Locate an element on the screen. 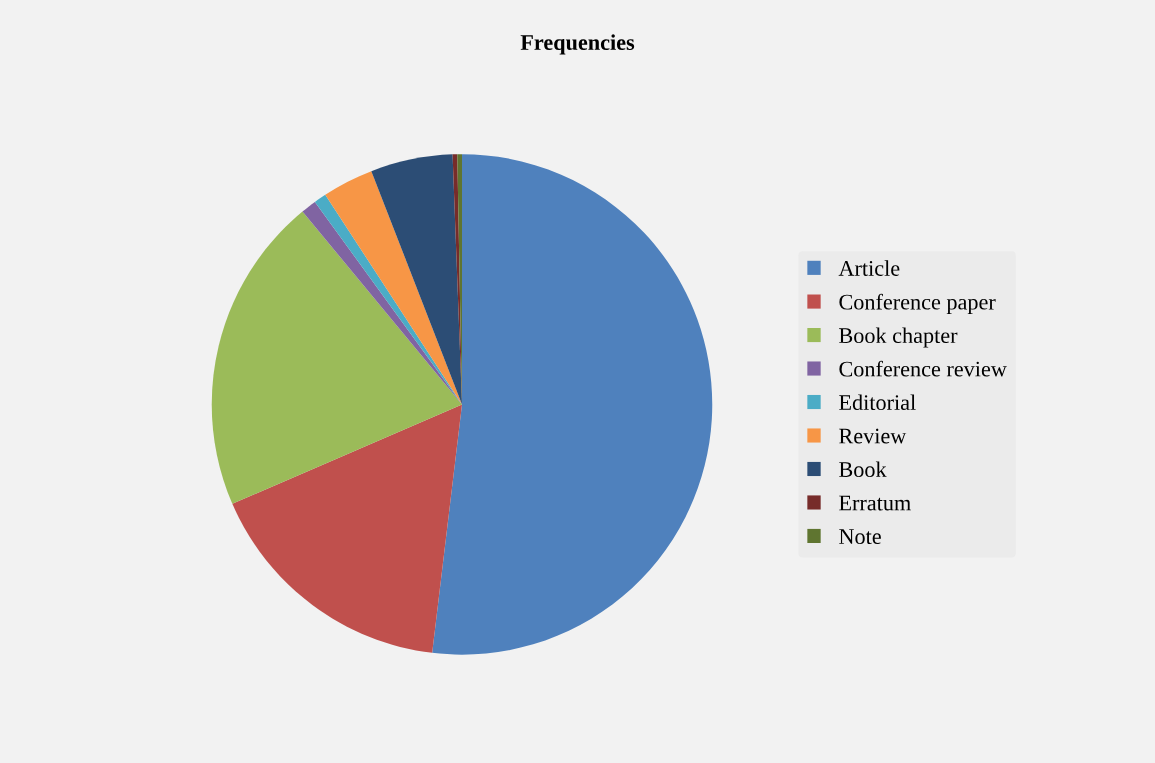  legend-label: Review is located at coordinates (873, 436).